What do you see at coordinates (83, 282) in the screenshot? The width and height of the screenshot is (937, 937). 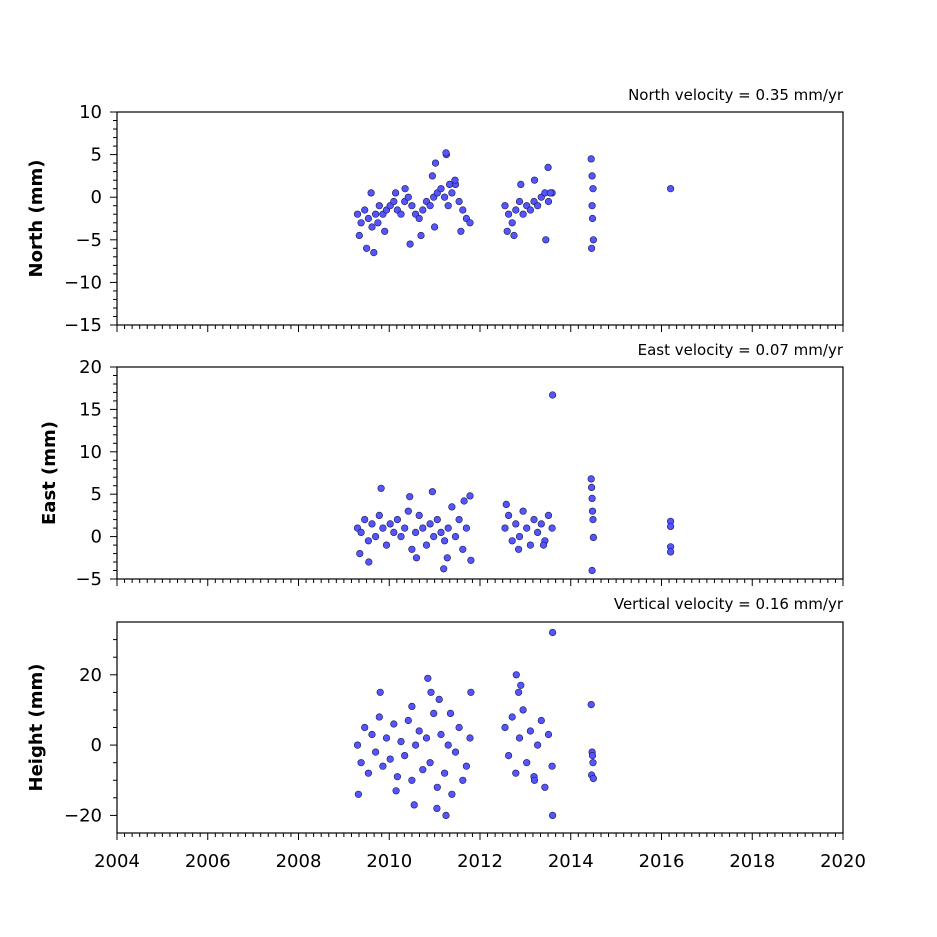 I see `north-y-tick-label: −10` at bounding box center [83, 282].